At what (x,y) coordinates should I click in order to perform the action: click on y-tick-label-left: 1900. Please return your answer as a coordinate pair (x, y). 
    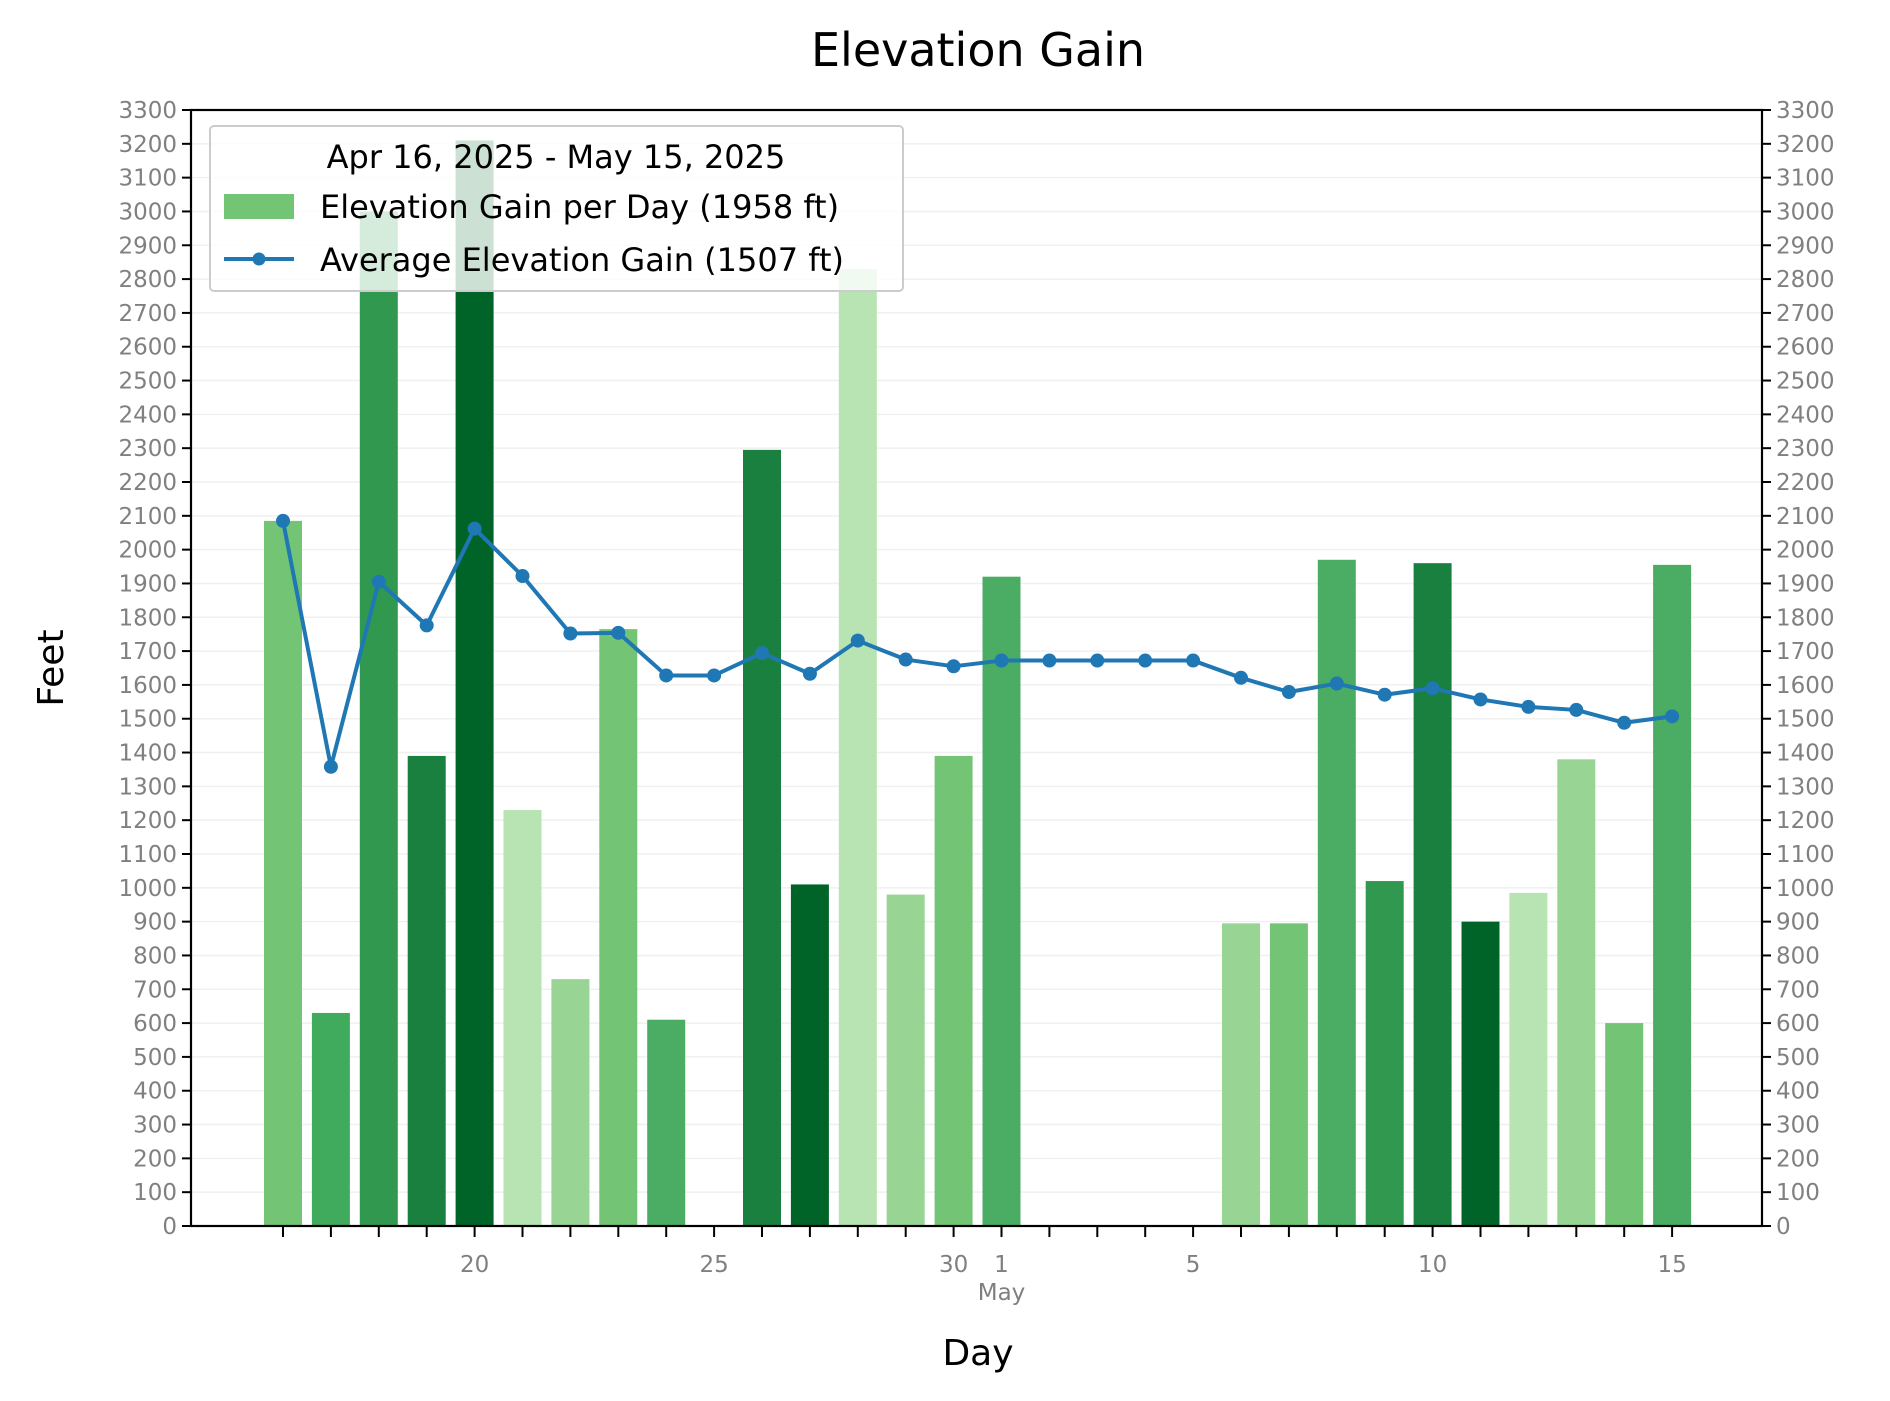
    Looking at the image, I should click on (147, 584).